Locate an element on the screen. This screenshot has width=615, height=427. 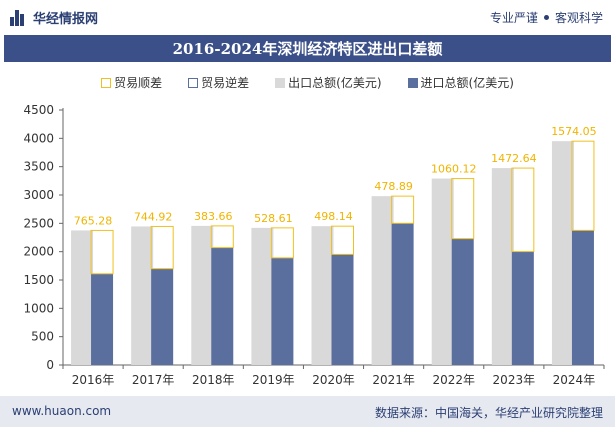
legend-item-deficit: 贸易逆差 is located at coordinates (218, 82).